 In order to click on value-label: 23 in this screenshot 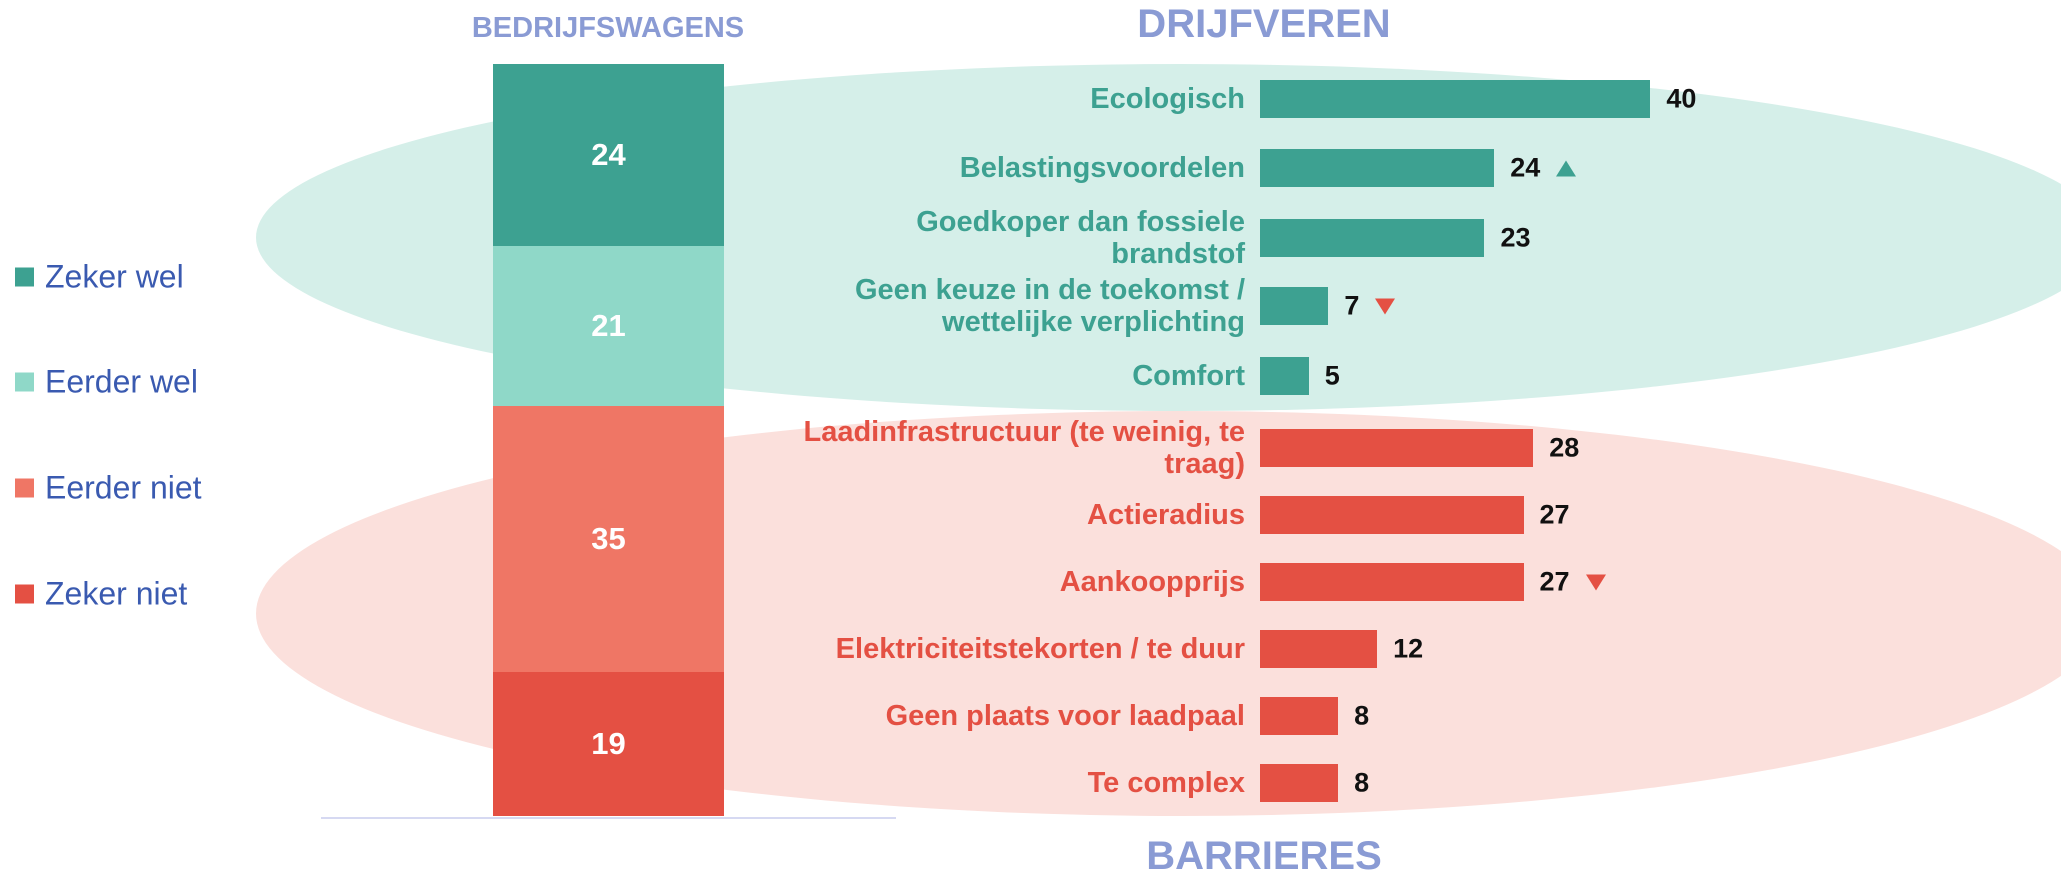, I will do `click(1515, 237)`.